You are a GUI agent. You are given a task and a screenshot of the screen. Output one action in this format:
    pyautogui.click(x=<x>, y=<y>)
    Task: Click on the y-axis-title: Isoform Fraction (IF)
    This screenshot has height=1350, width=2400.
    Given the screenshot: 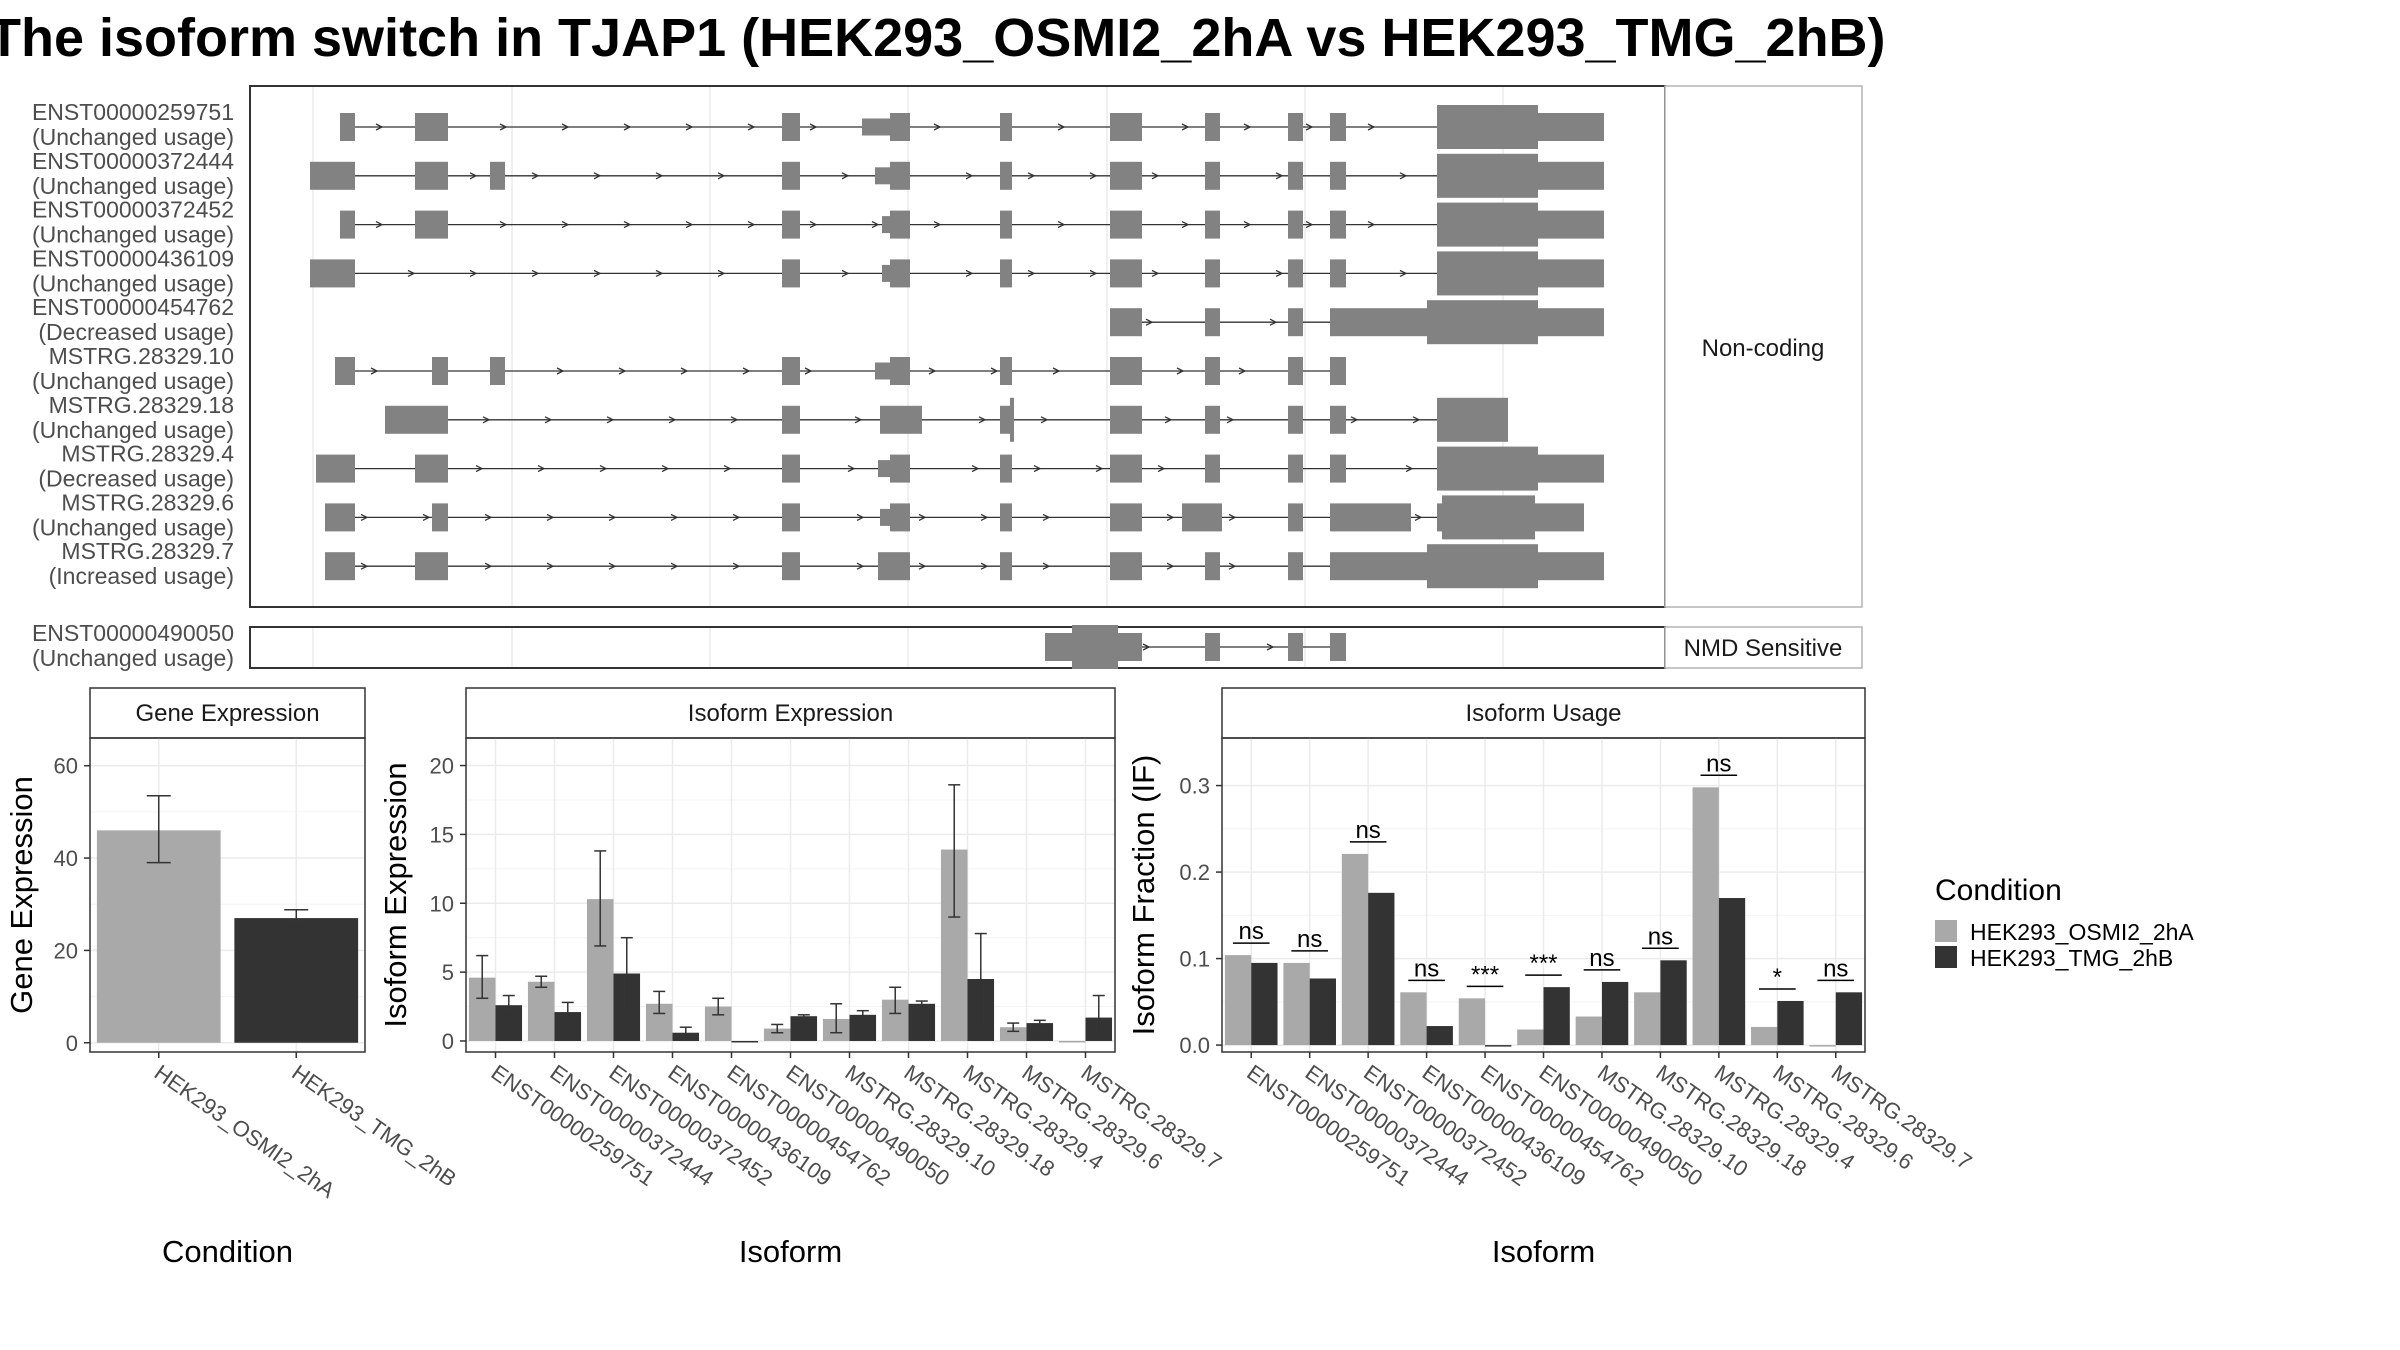 What is the action you would take?
    pyautogui.click(x=1143, y=895)
    